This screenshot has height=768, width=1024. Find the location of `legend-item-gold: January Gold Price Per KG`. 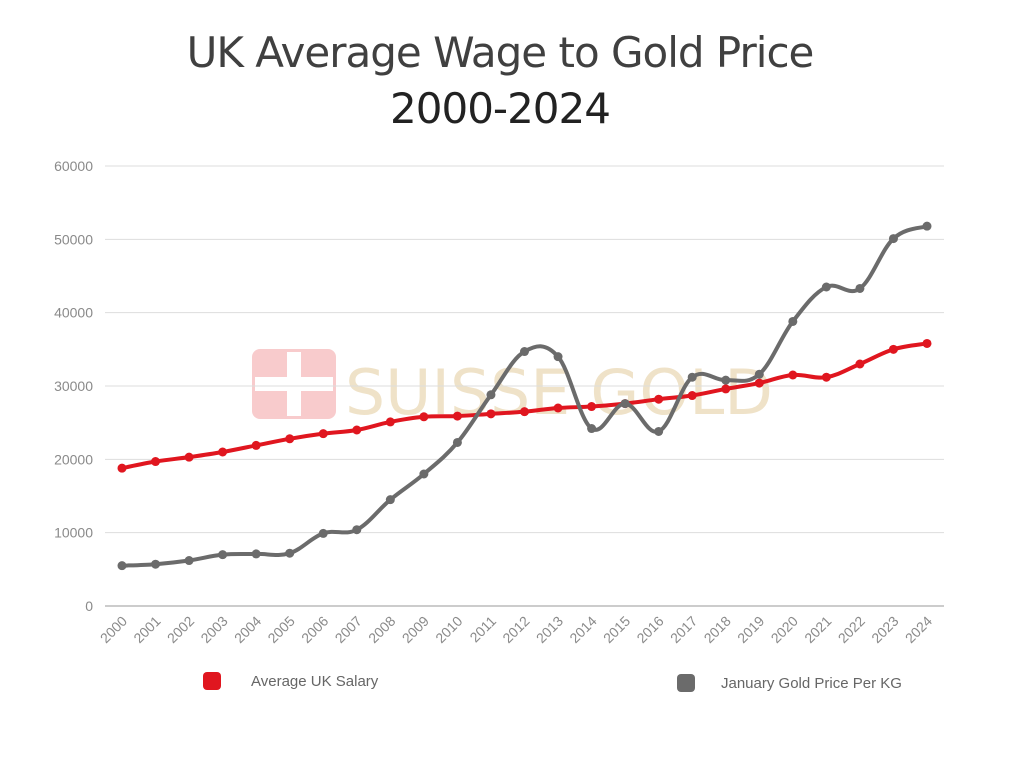

legend-item-gold: January Gold Price Per KG is located at coordinates (789, 683).